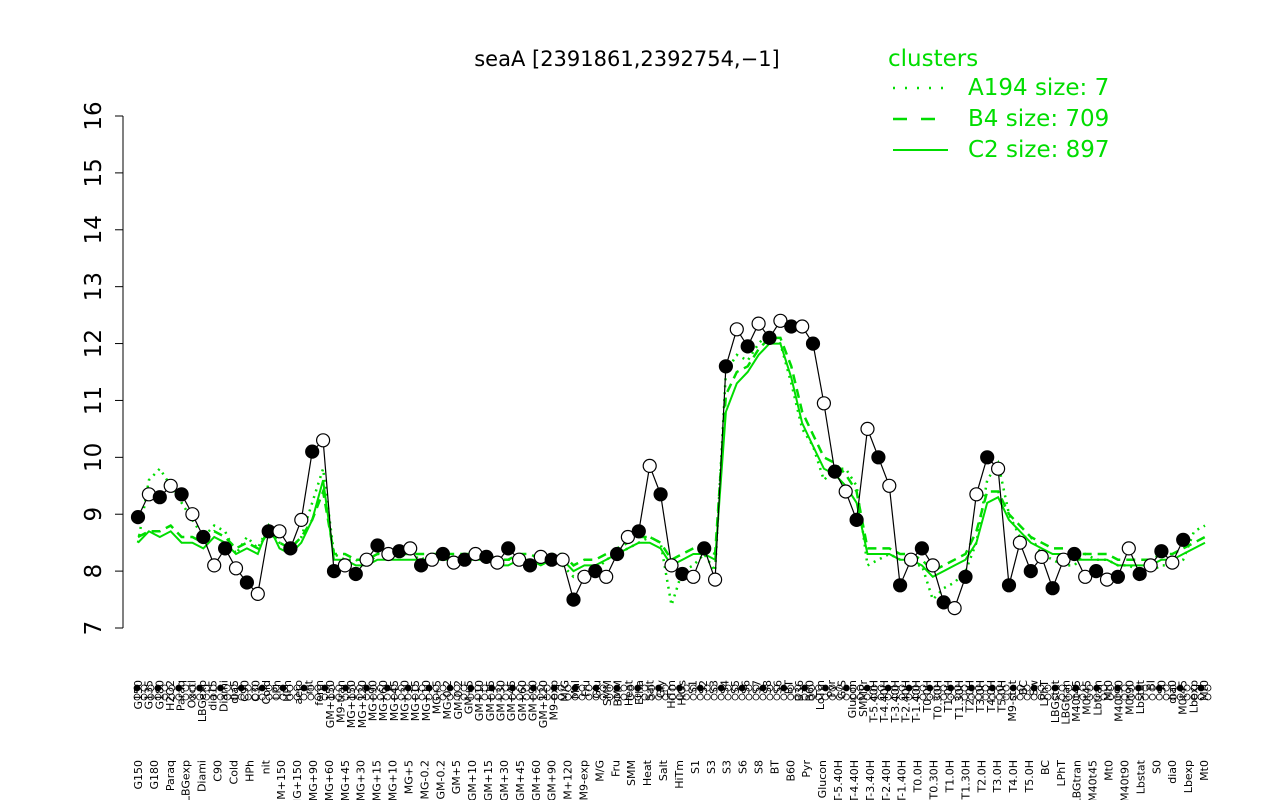  What do you see at coordinates (266, 692) in the screenshot?
I see `x-tick-label-top: Cold` at bounding box center [266, 692].